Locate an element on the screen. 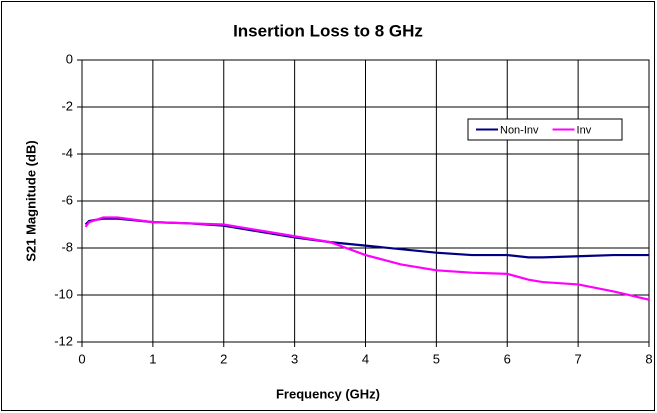 This screenshot has width=657, height=413. x-tick-label: 7 is located at coordinates (578, 358).